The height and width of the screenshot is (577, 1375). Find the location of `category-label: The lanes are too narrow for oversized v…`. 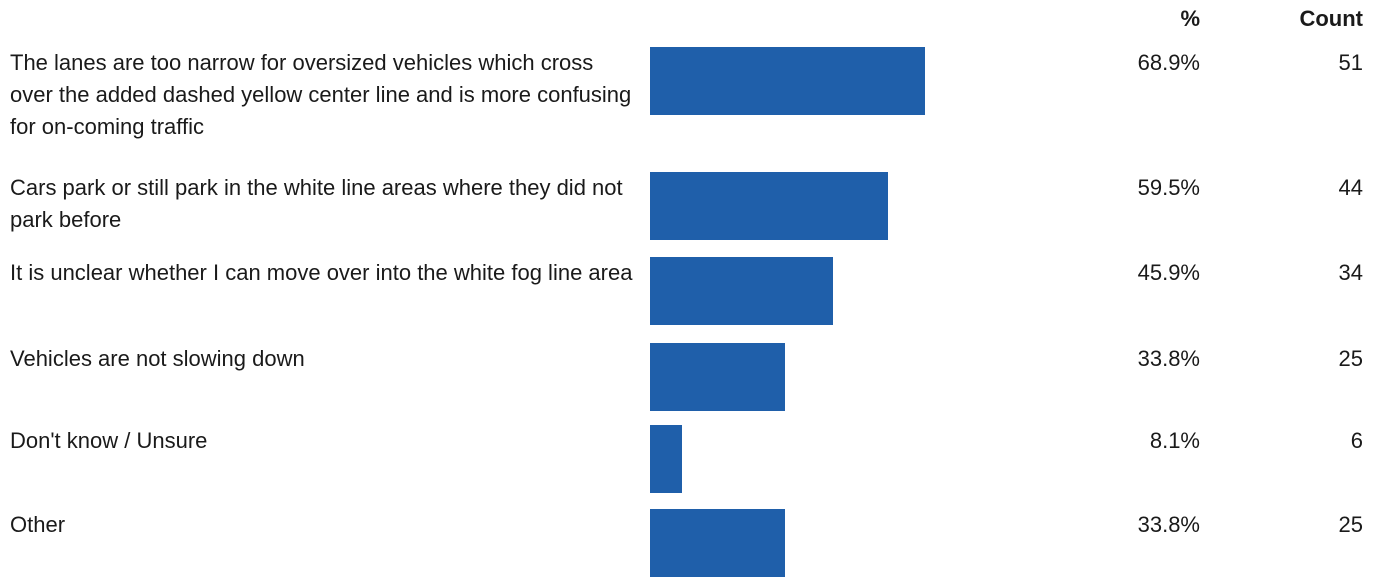

category-label: The lanes are too narrow for oversized v… is located at coordinates (321, 94).